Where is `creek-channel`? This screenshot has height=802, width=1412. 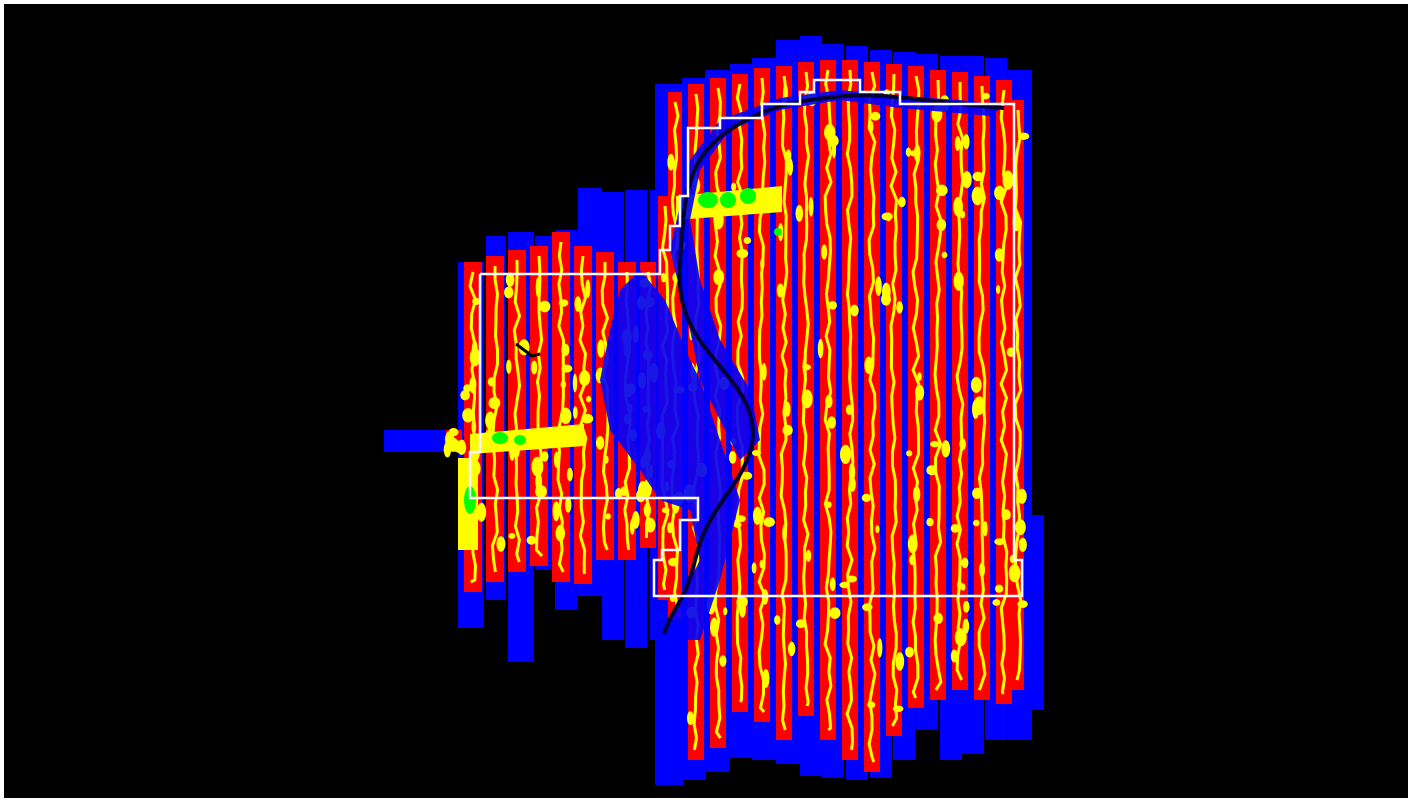 creek-channel is located at coordinates (528, 350).